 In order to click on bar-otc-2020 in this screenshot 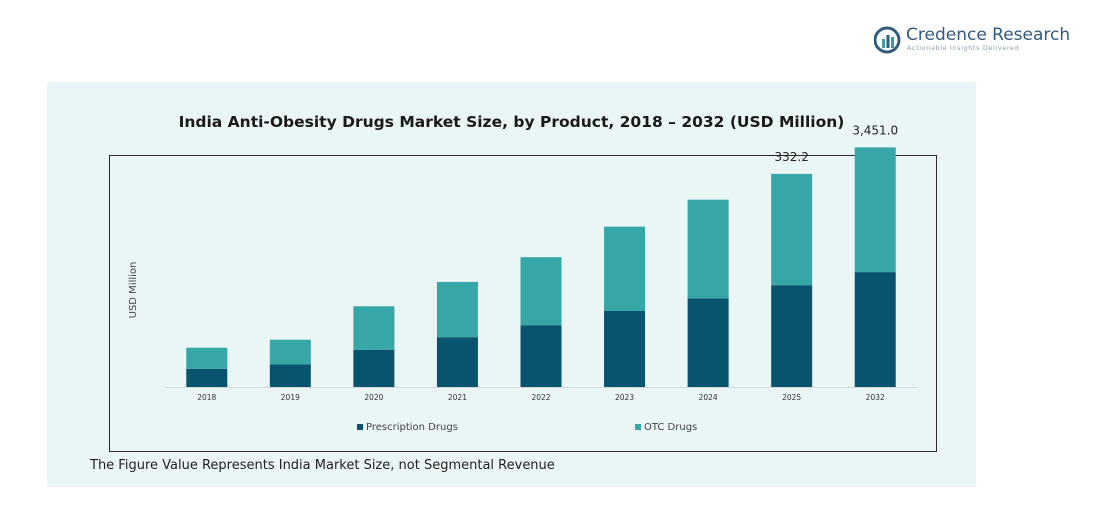, I will do `click(374, 328)`.